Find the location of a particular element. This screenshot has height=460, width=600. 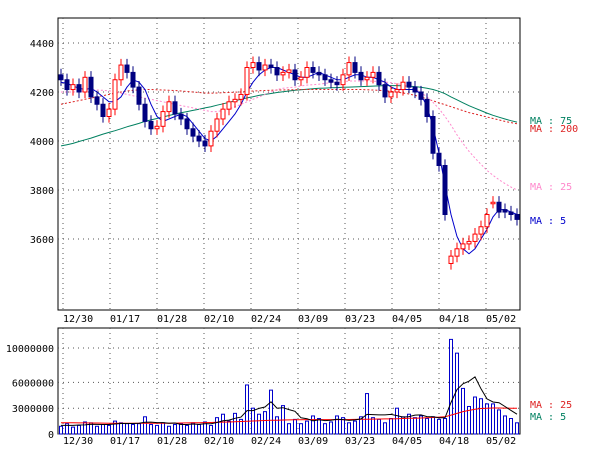

volume-x-tick-label: 05/02 is located at coordinates (501, 441).